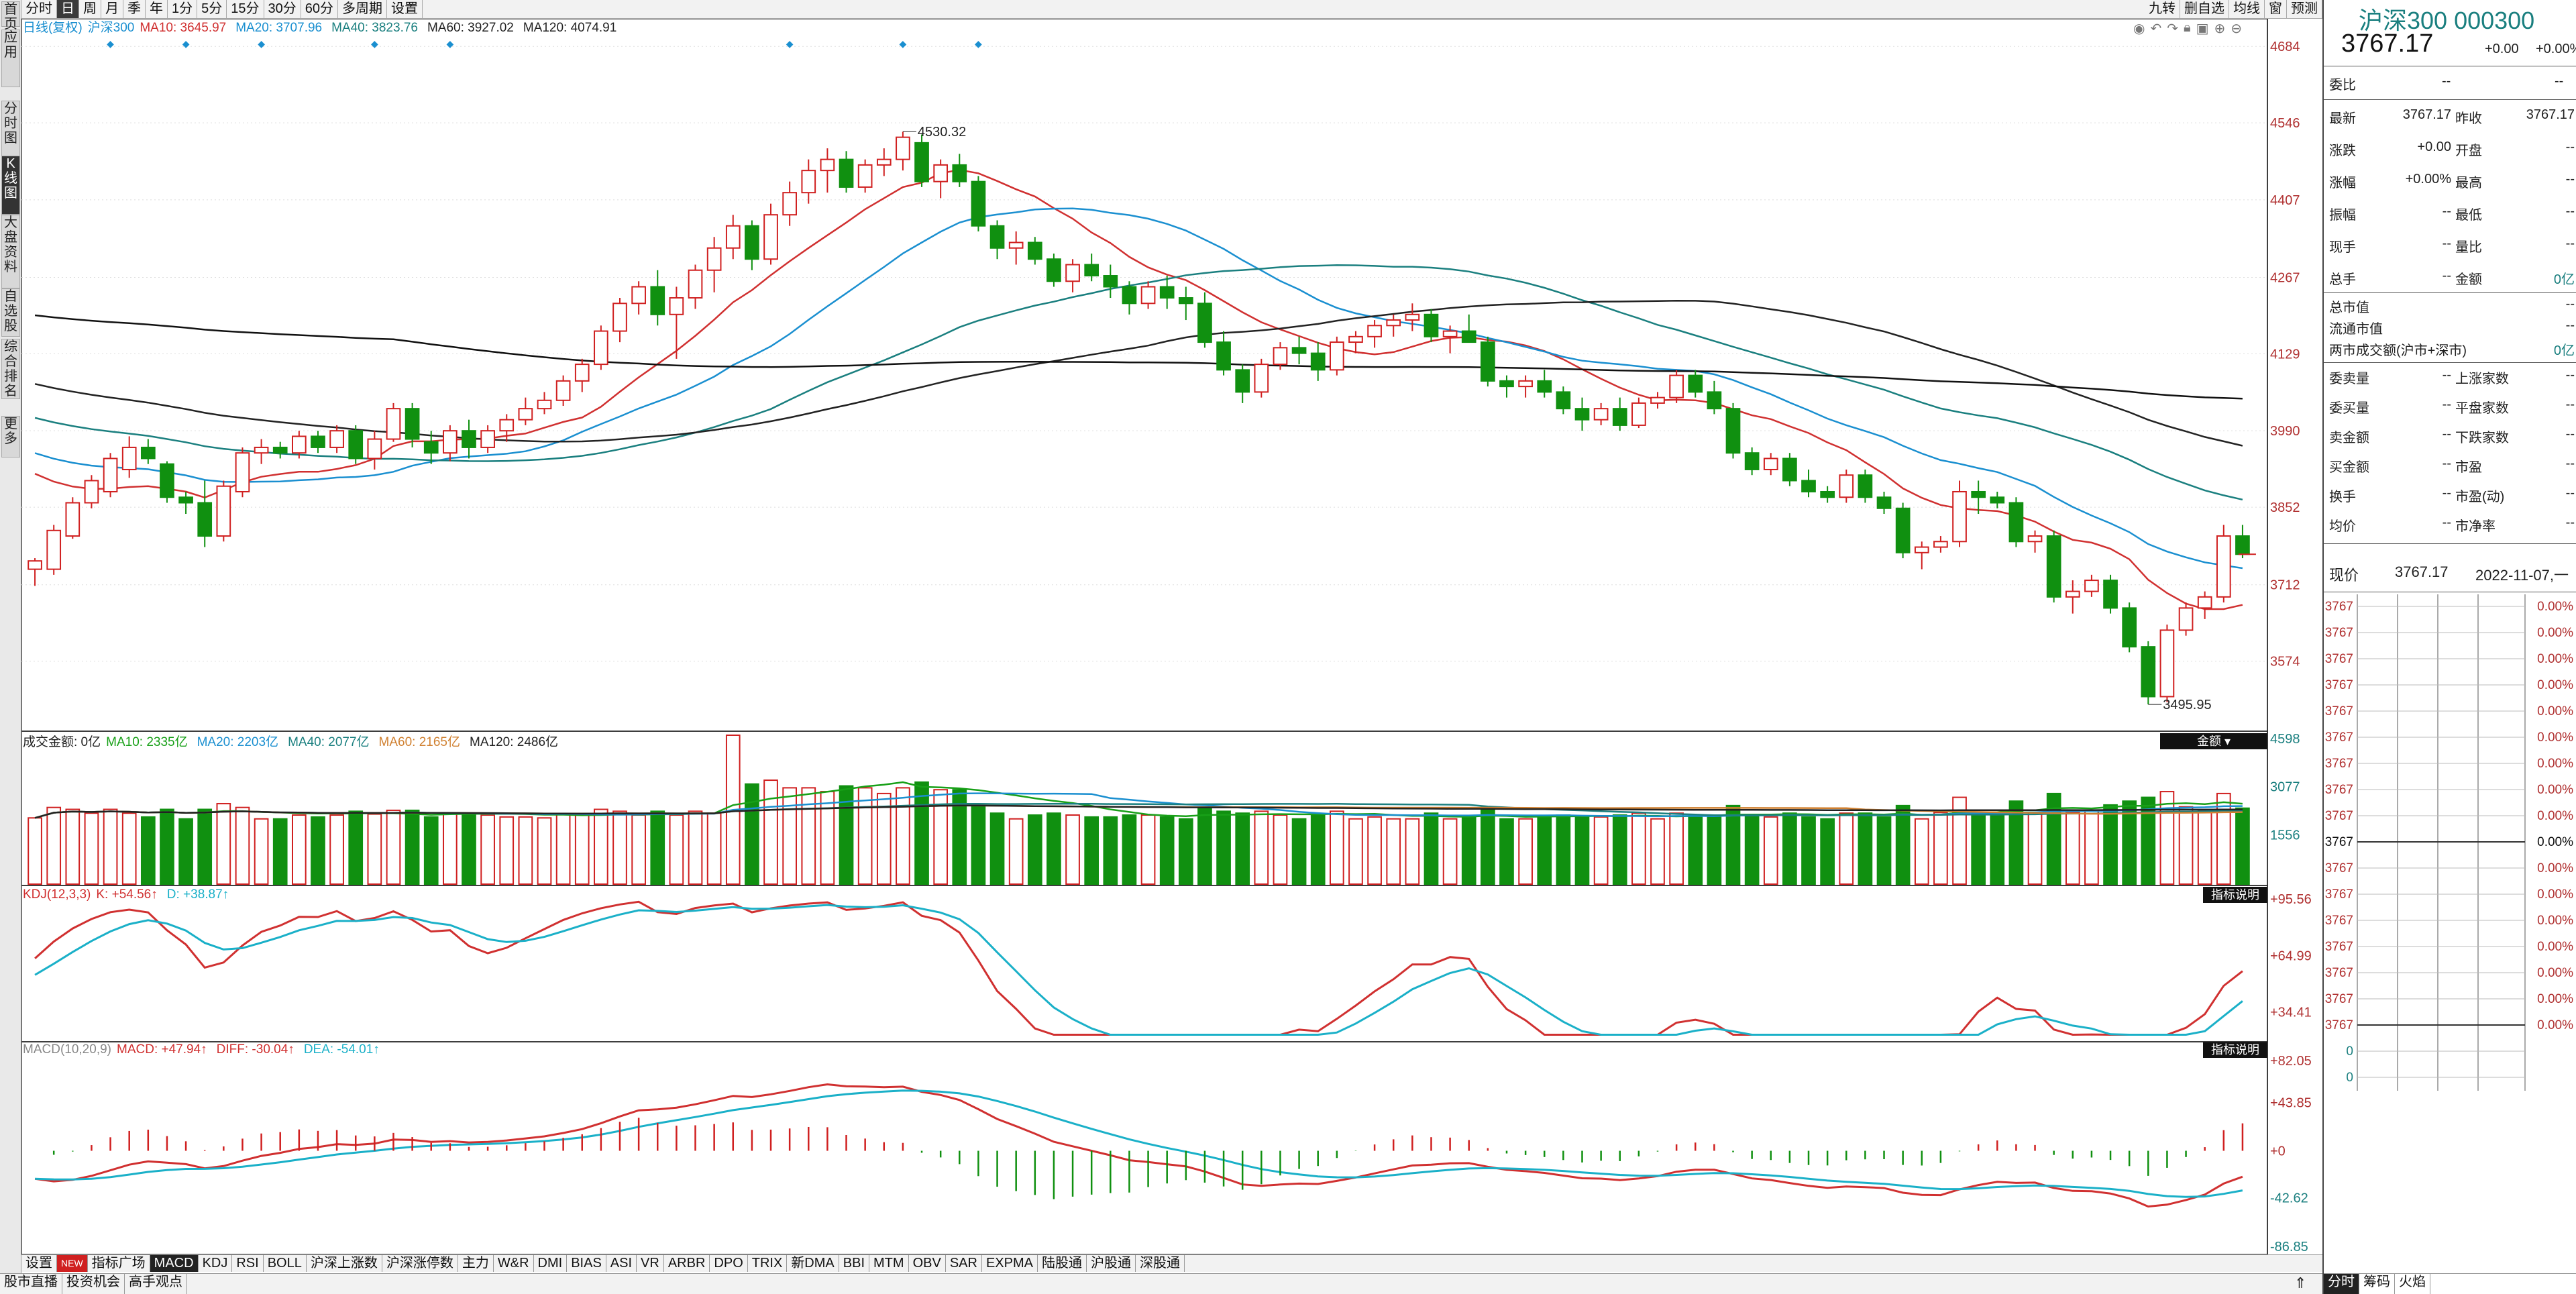 The image size is (2576, 1294). Describe the element at coordinates (10, 16) in the screenshot. I see `left-nav-item-0: 首页` at that location.